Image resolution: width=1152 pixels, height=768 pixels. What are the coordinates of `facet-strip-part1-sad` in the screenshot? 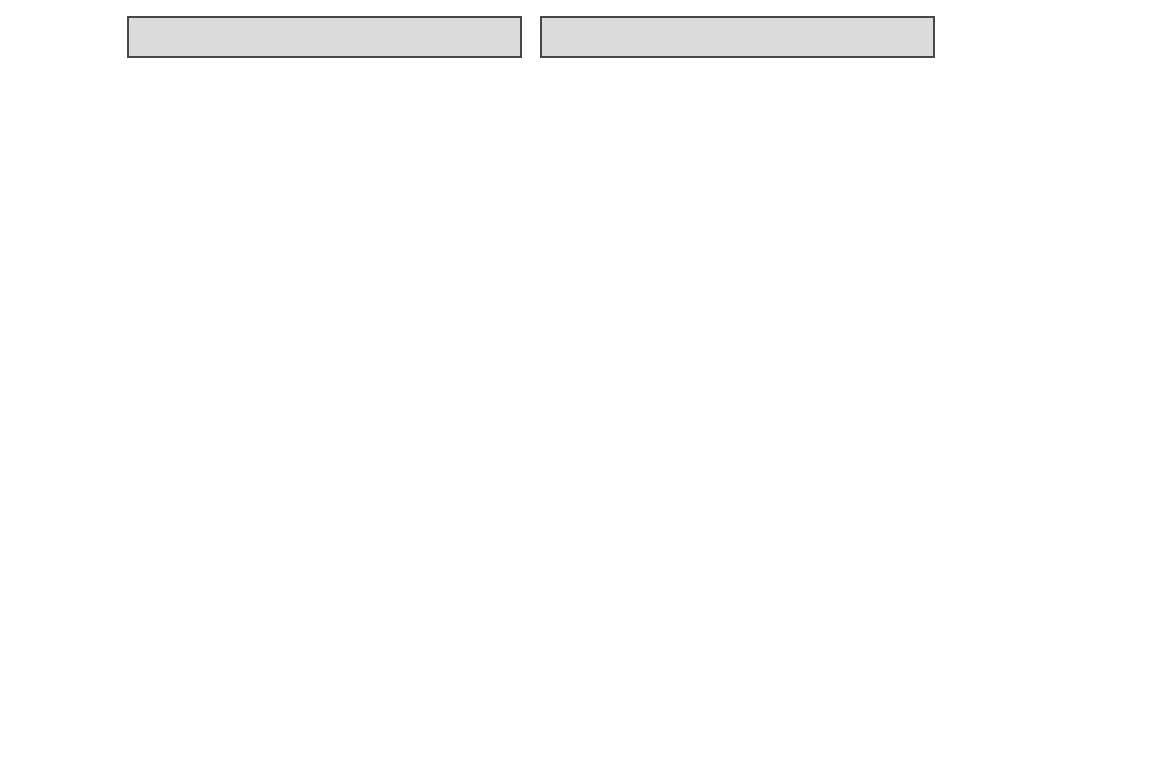 It's located at (324, 37).